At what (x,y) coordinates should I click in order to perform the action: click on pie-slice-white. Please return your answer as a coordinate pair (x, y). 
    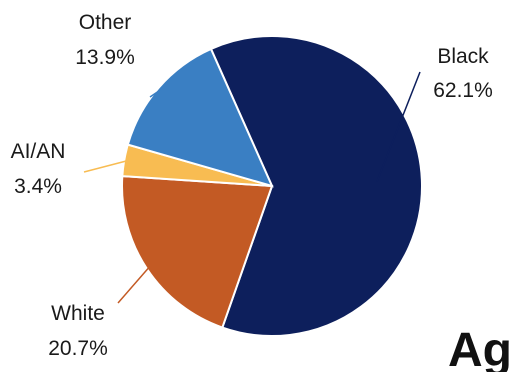
    Looking at the image, I should click on (197, 252).